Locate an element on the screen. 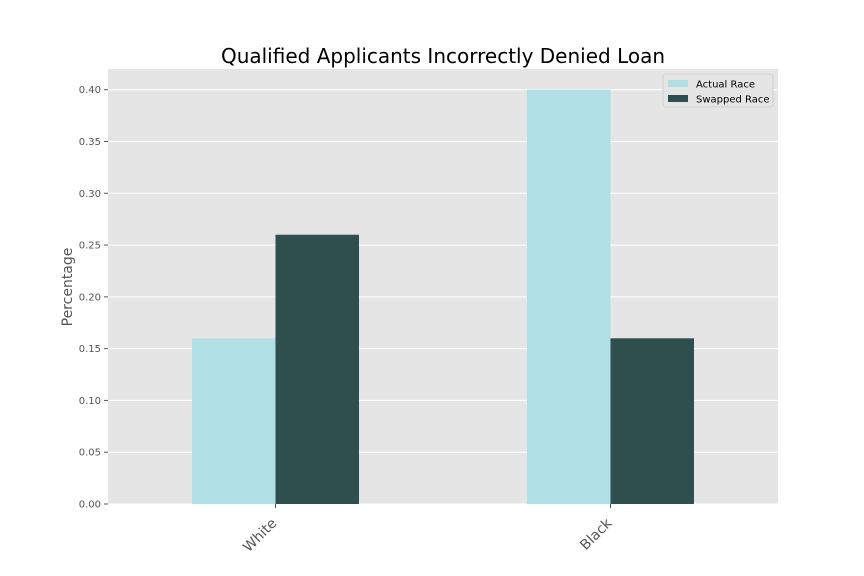  y-tick-label: 0.05 is located at coordinates (90, 453).